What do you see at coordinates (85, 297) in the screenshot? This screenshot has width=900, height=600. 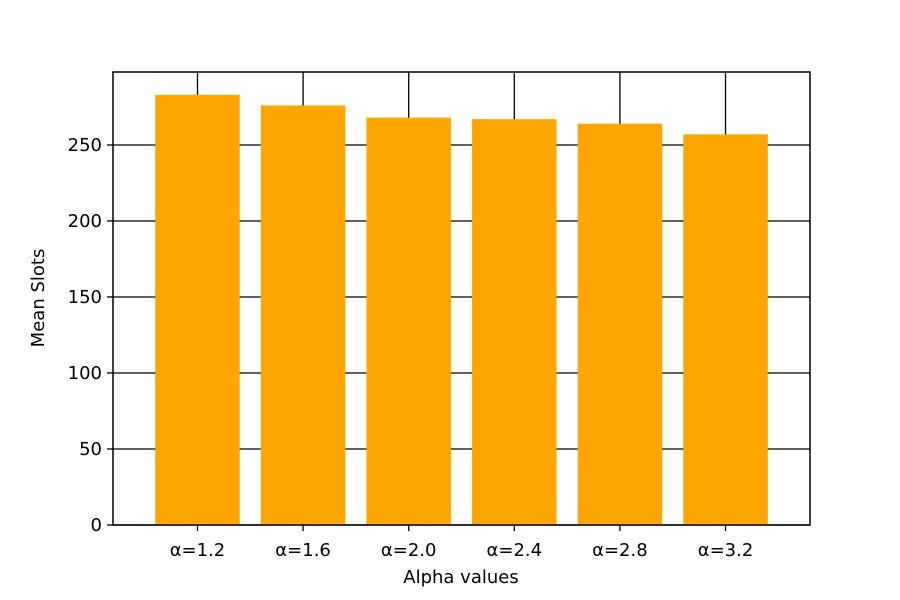 I see `y-tick-label: 150` at bounding box center [85, 297].